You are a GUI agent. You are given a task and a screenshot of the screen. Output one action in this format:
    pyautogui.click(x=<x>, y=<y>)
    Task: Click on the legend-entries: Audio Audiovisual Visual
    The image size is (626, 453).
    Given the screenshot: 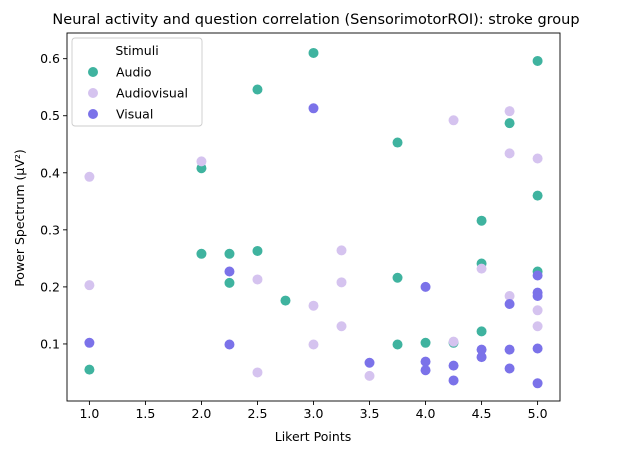 What is the action you would take?
    pyautogui.click(x=138, y=93)
    